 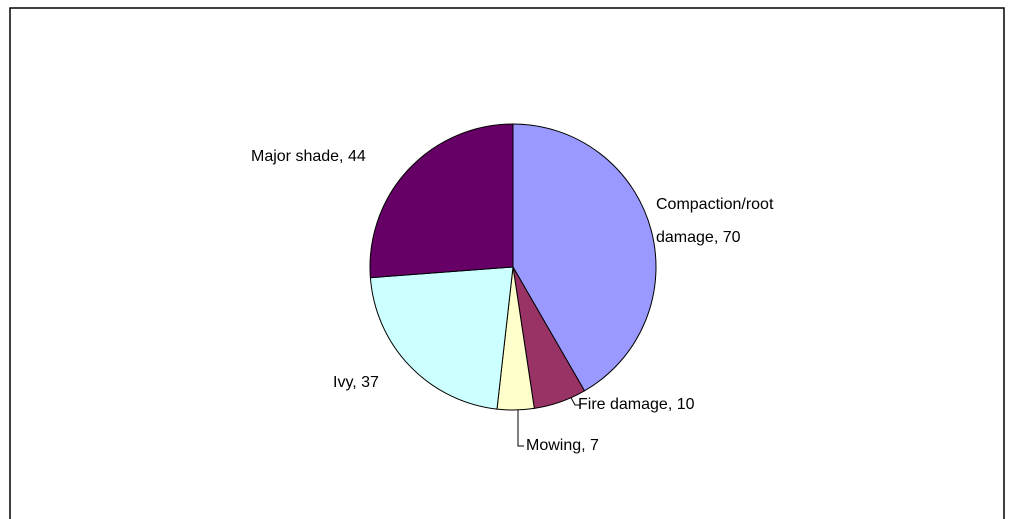 I want to click on data-label: Mowing, 7, so click(x=562, y=445).